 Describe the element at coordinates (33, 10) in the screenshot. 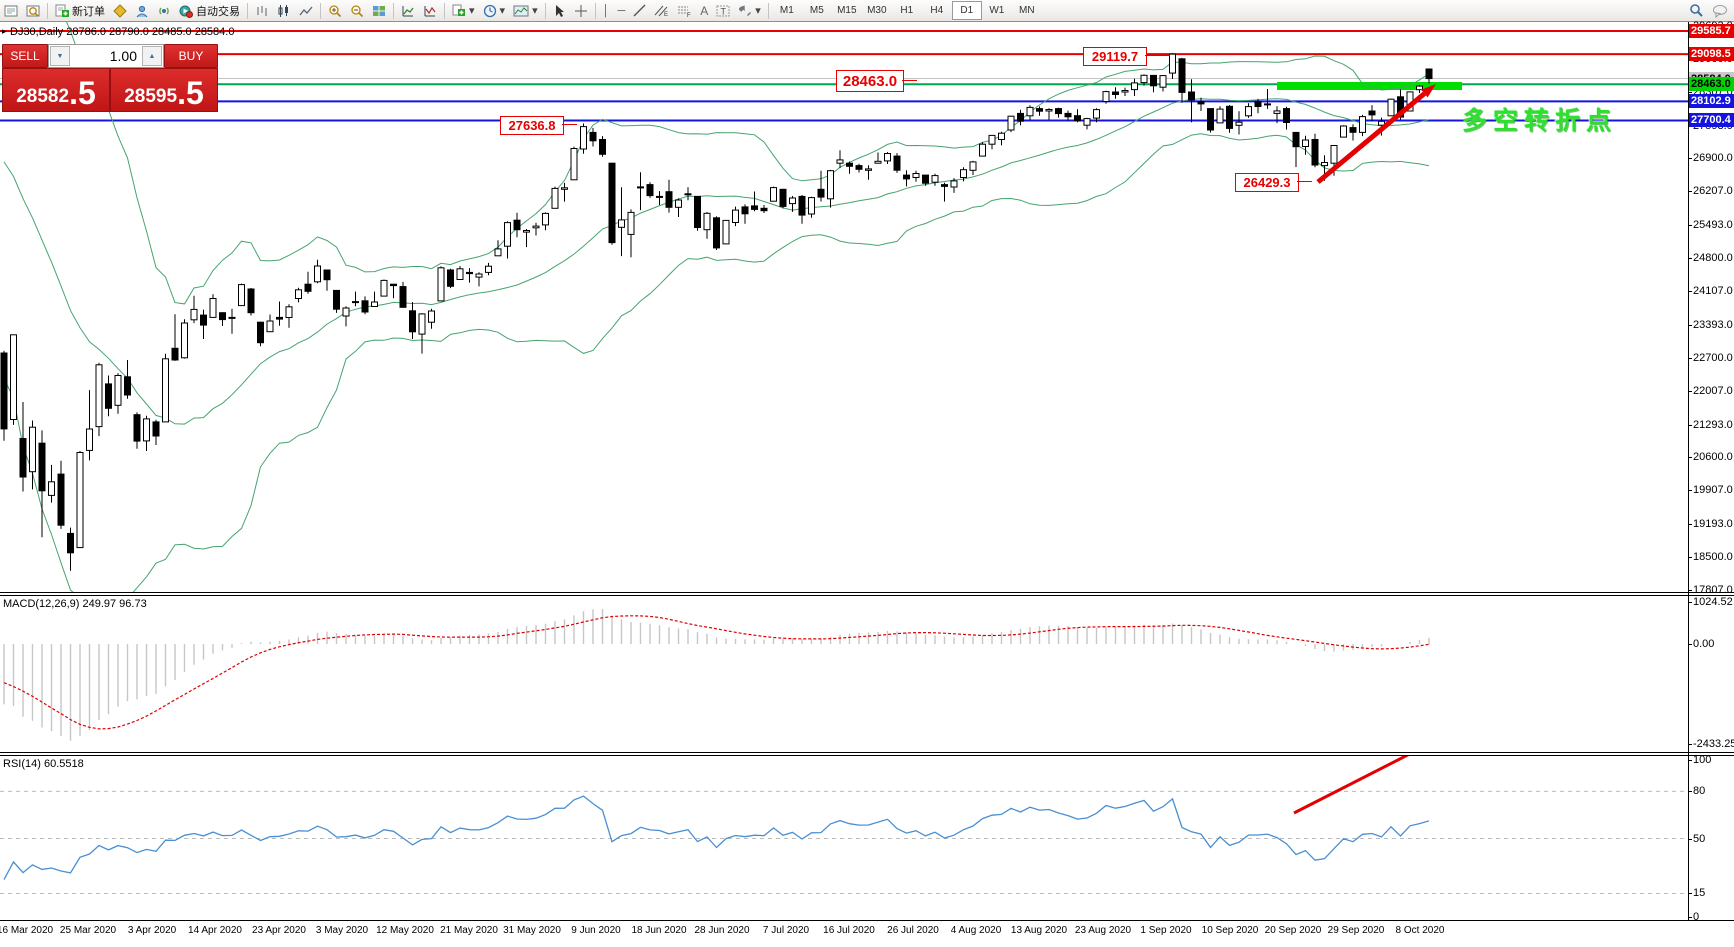

I see `data-window-icon` at that location.